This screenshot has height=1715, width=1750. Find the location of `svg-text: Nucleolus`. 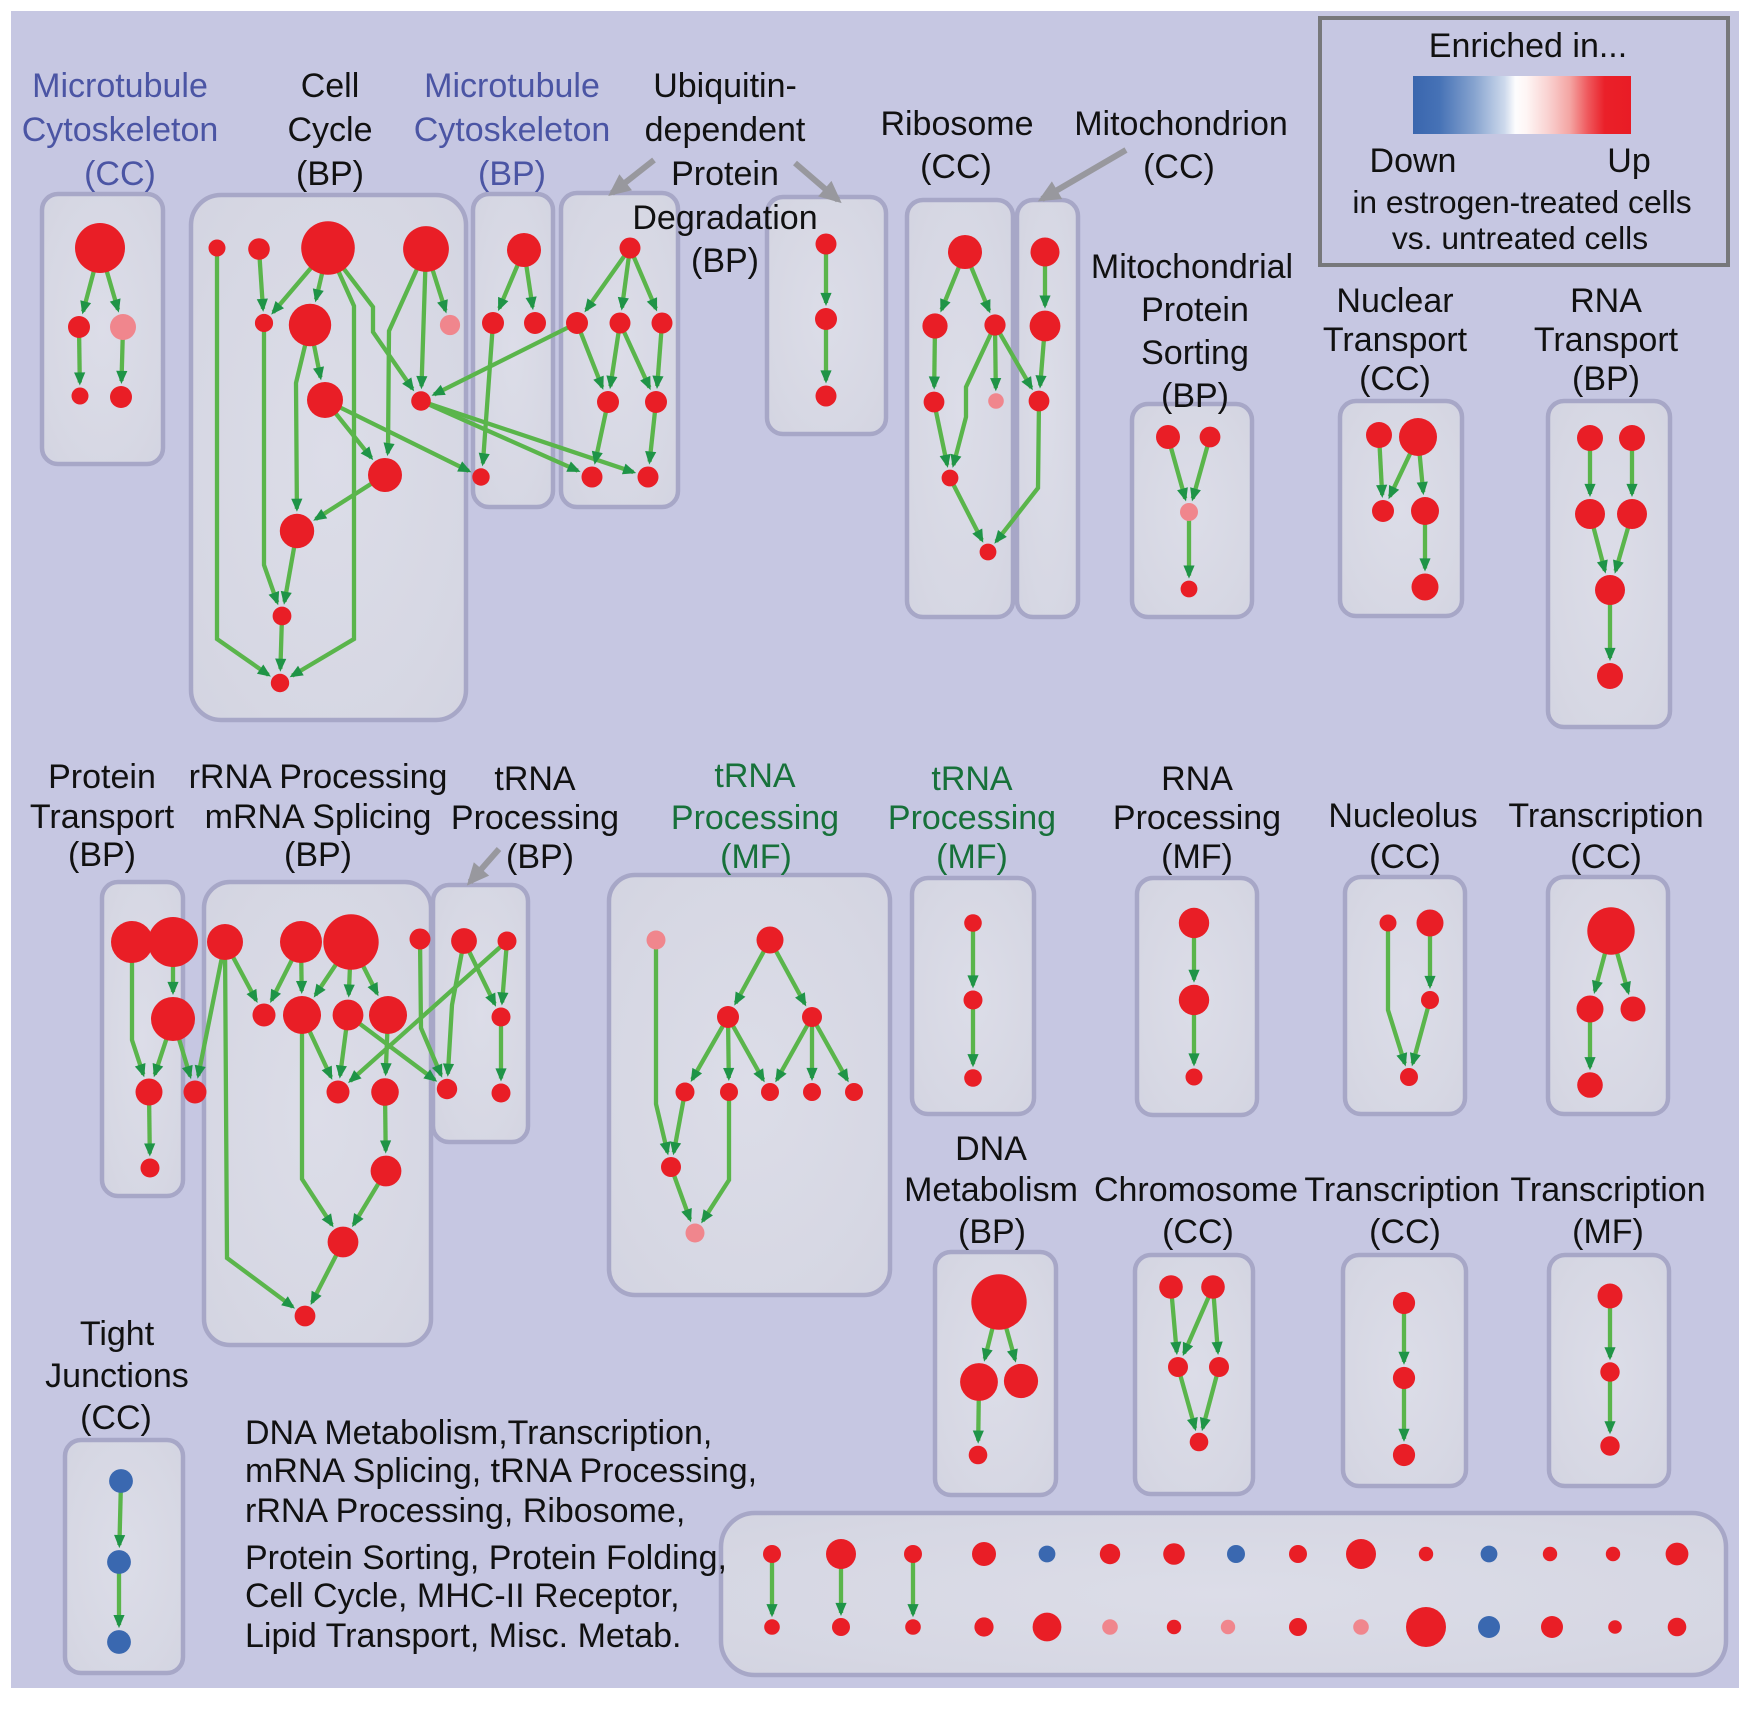

svg-text: Nucleolus is located at coordinates (1402, 816).